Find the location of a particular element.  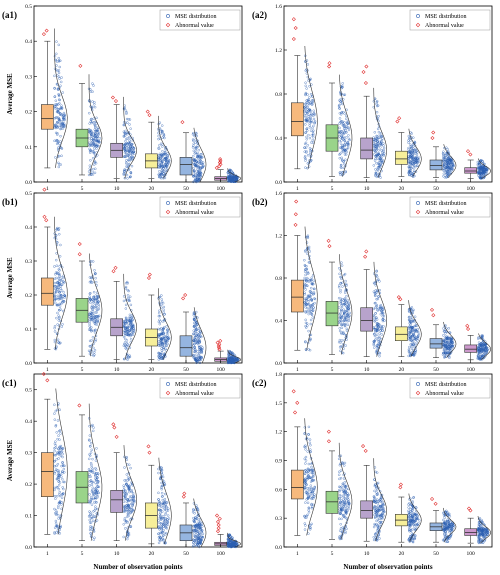

y-tick-label: 0.4 is located at coordinates (28, 228).